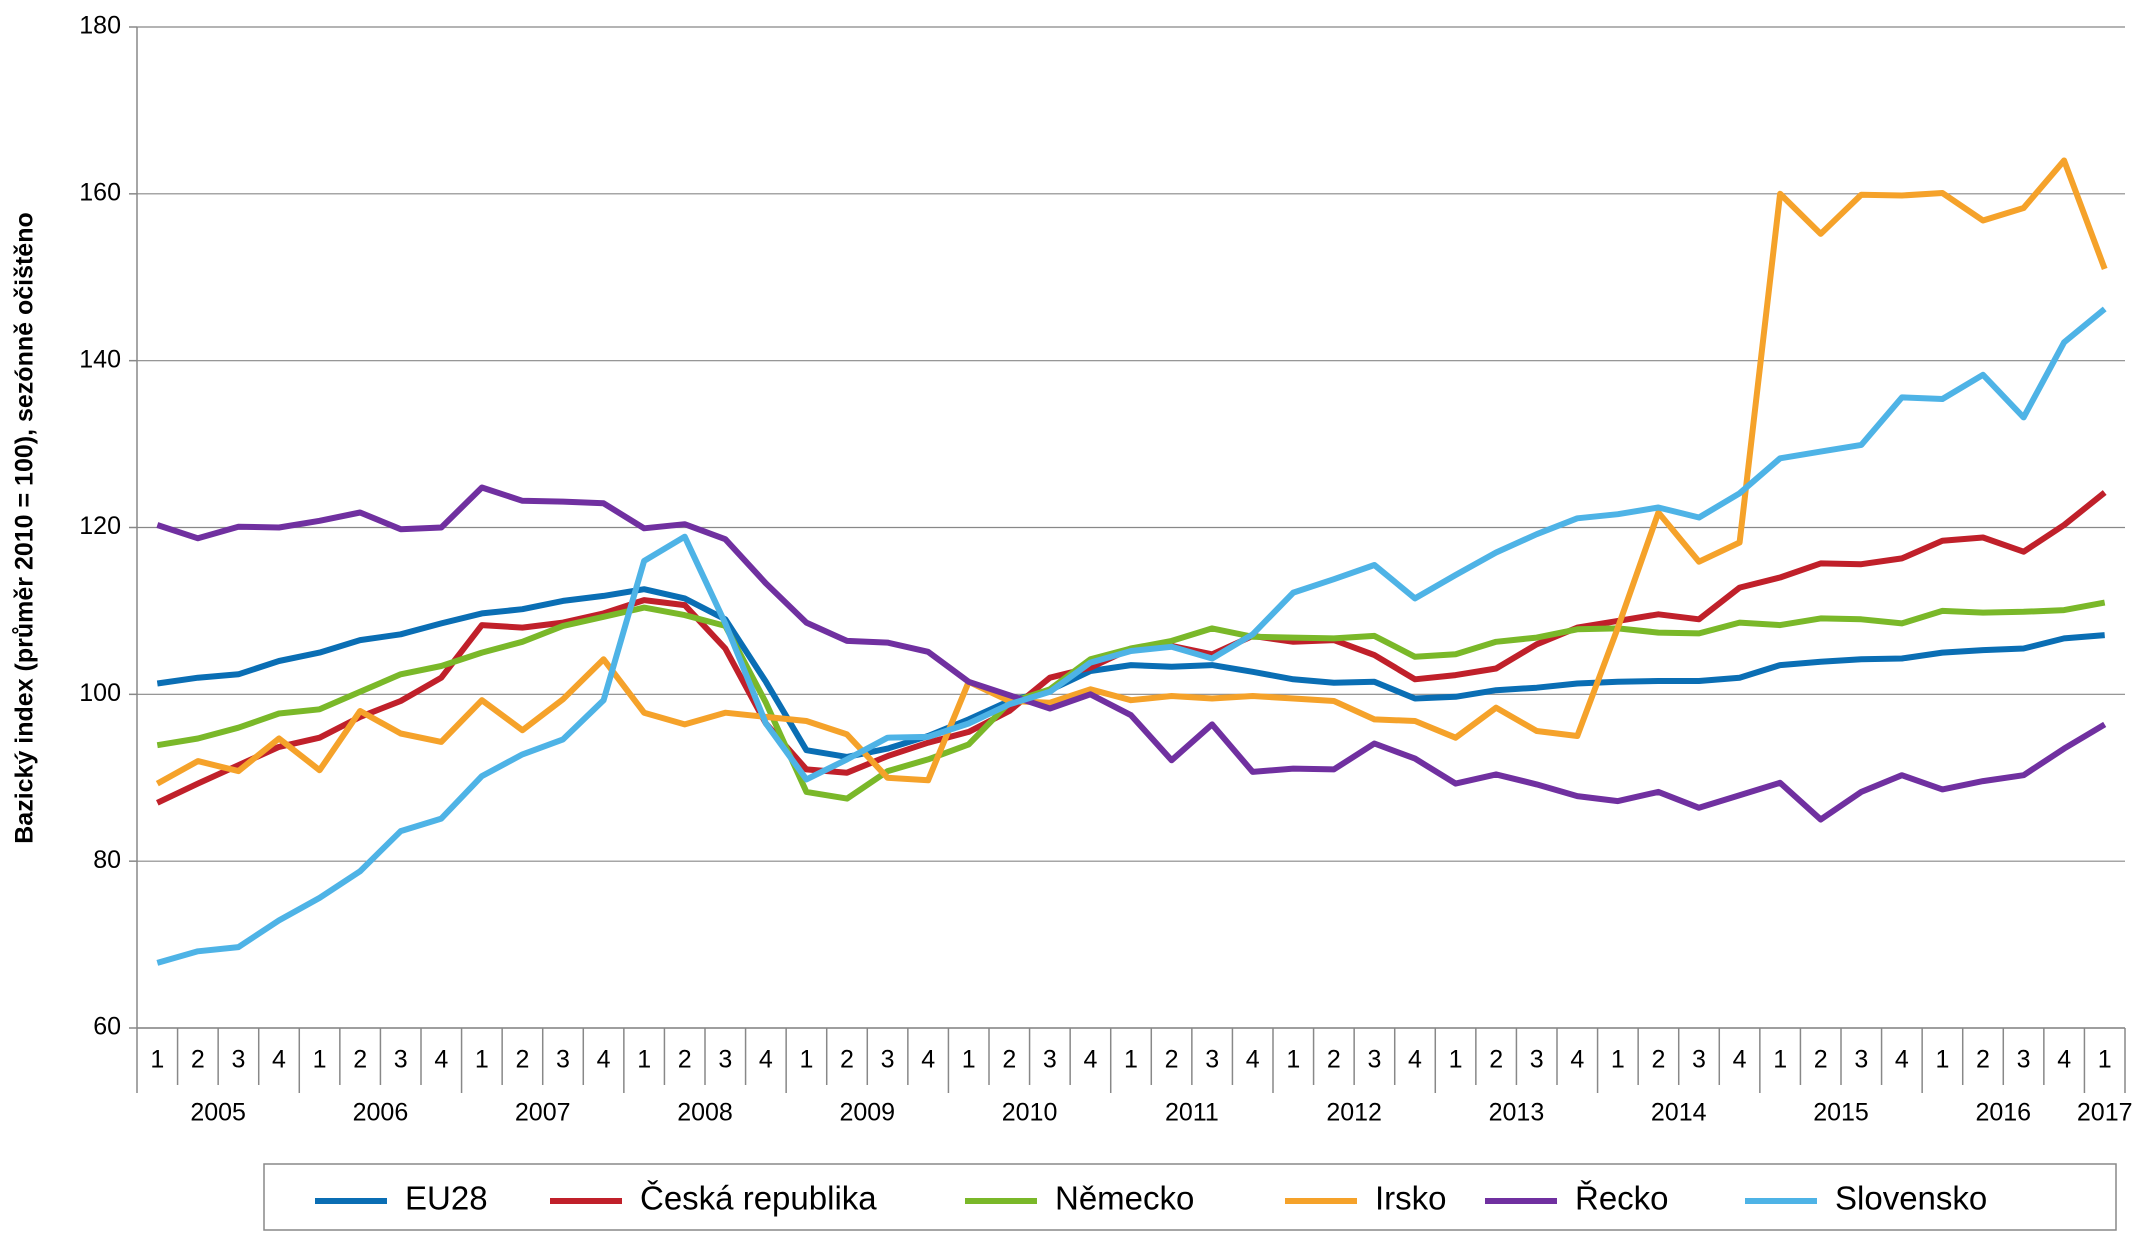 The width and height of the screenshot is (2143, 1233). Describe the element at coordinates (1841, 1113) in the screenshot. I see `year-label: 2015` at that location.